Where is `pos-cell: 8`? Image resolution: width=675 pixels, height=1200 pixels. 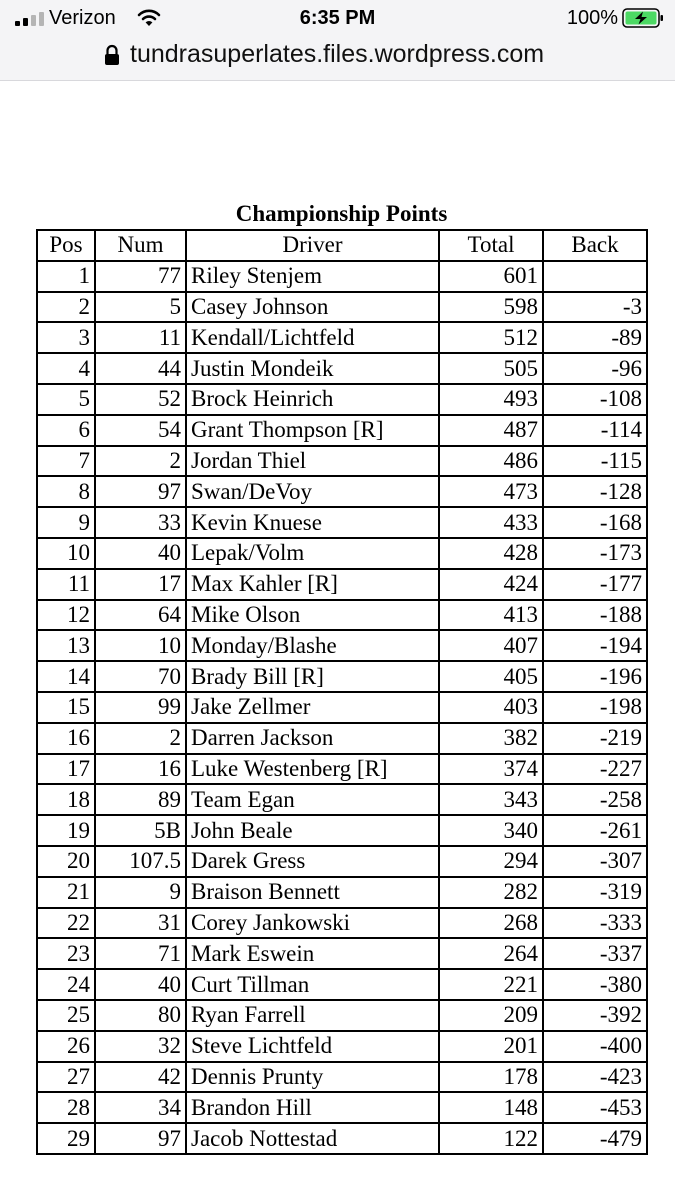 pos-cell: 8 is located at coordinates (66, 492).